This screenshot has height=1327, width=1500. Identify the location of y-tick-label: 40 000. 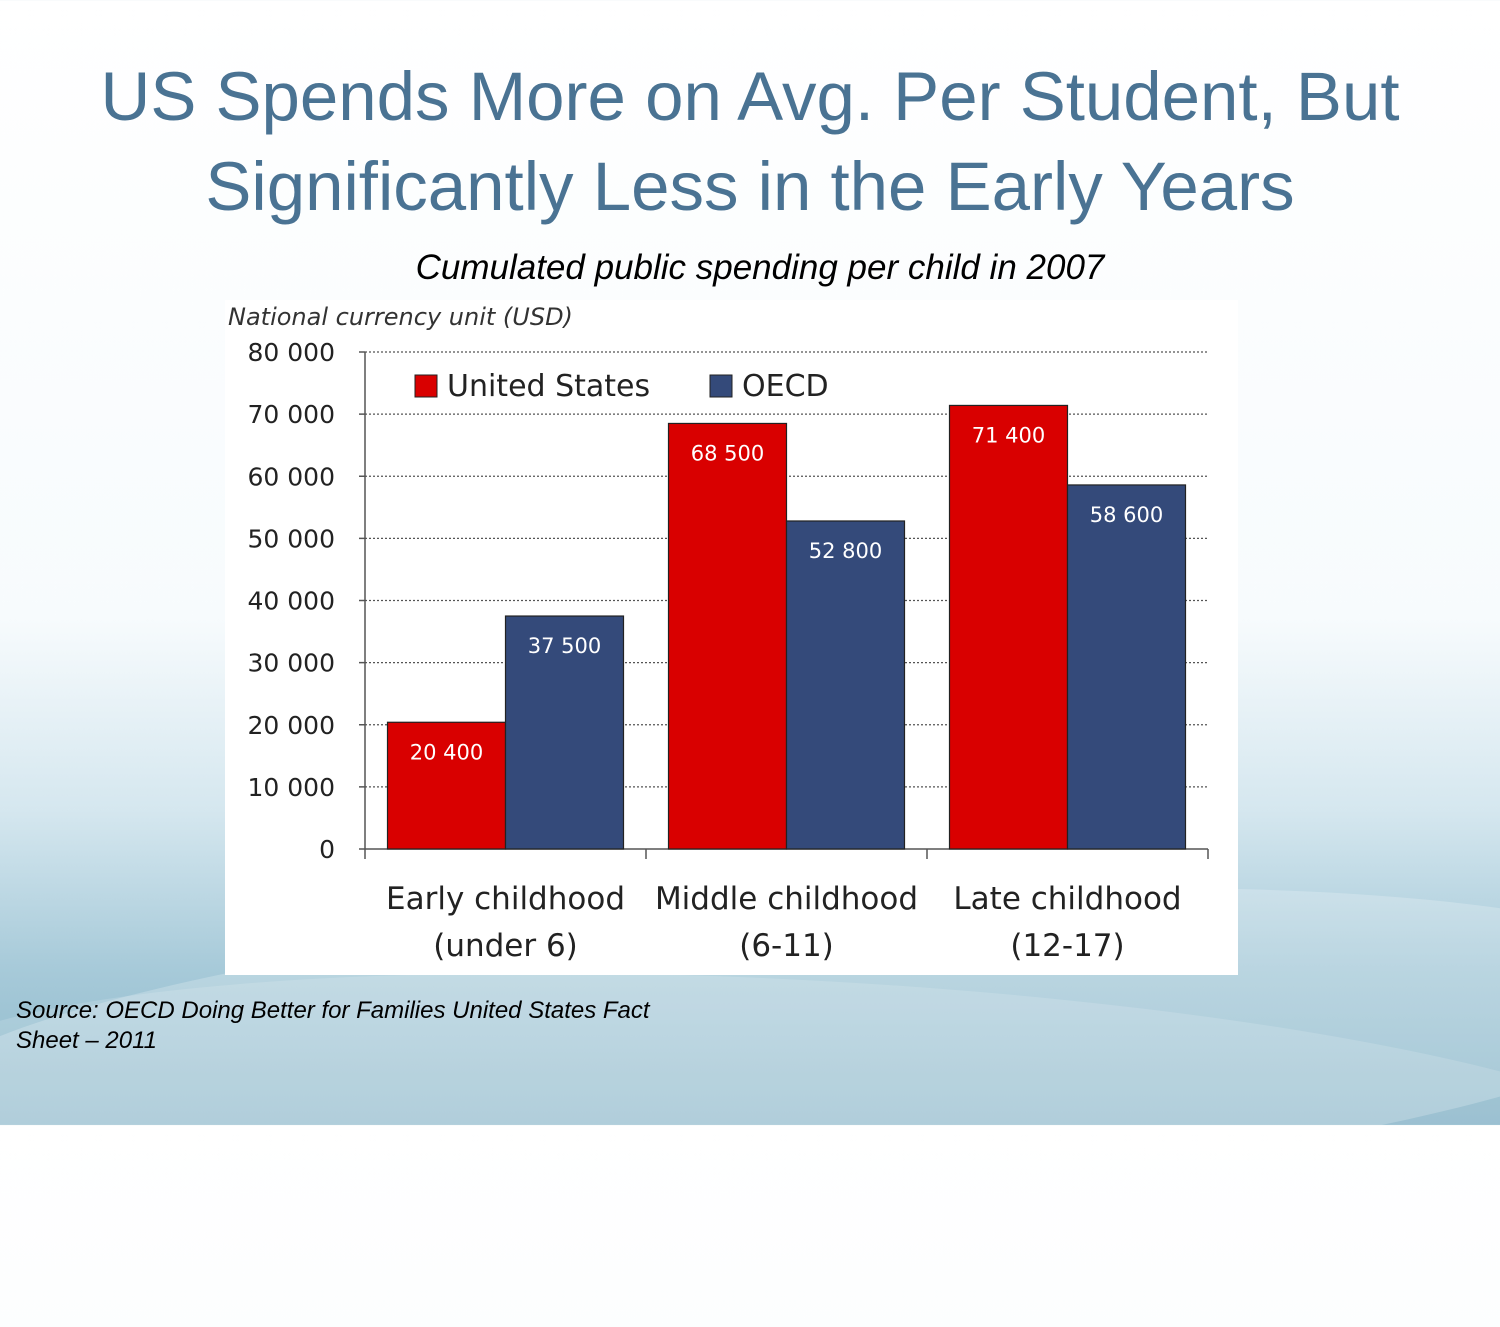
(291, 601).